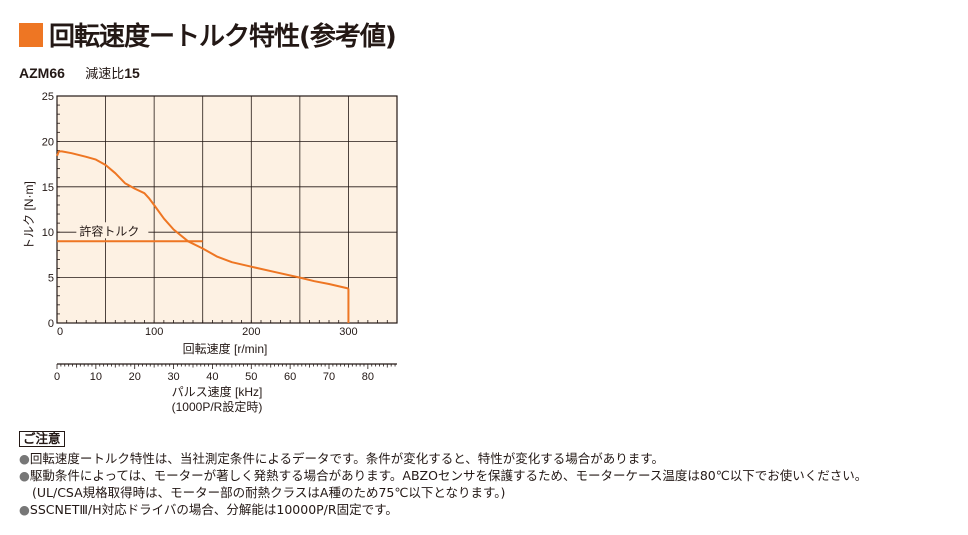 This screenshot has width=968, height=535. I want to click on permissible-torque-label: 許容トルク, so click(109, 230).